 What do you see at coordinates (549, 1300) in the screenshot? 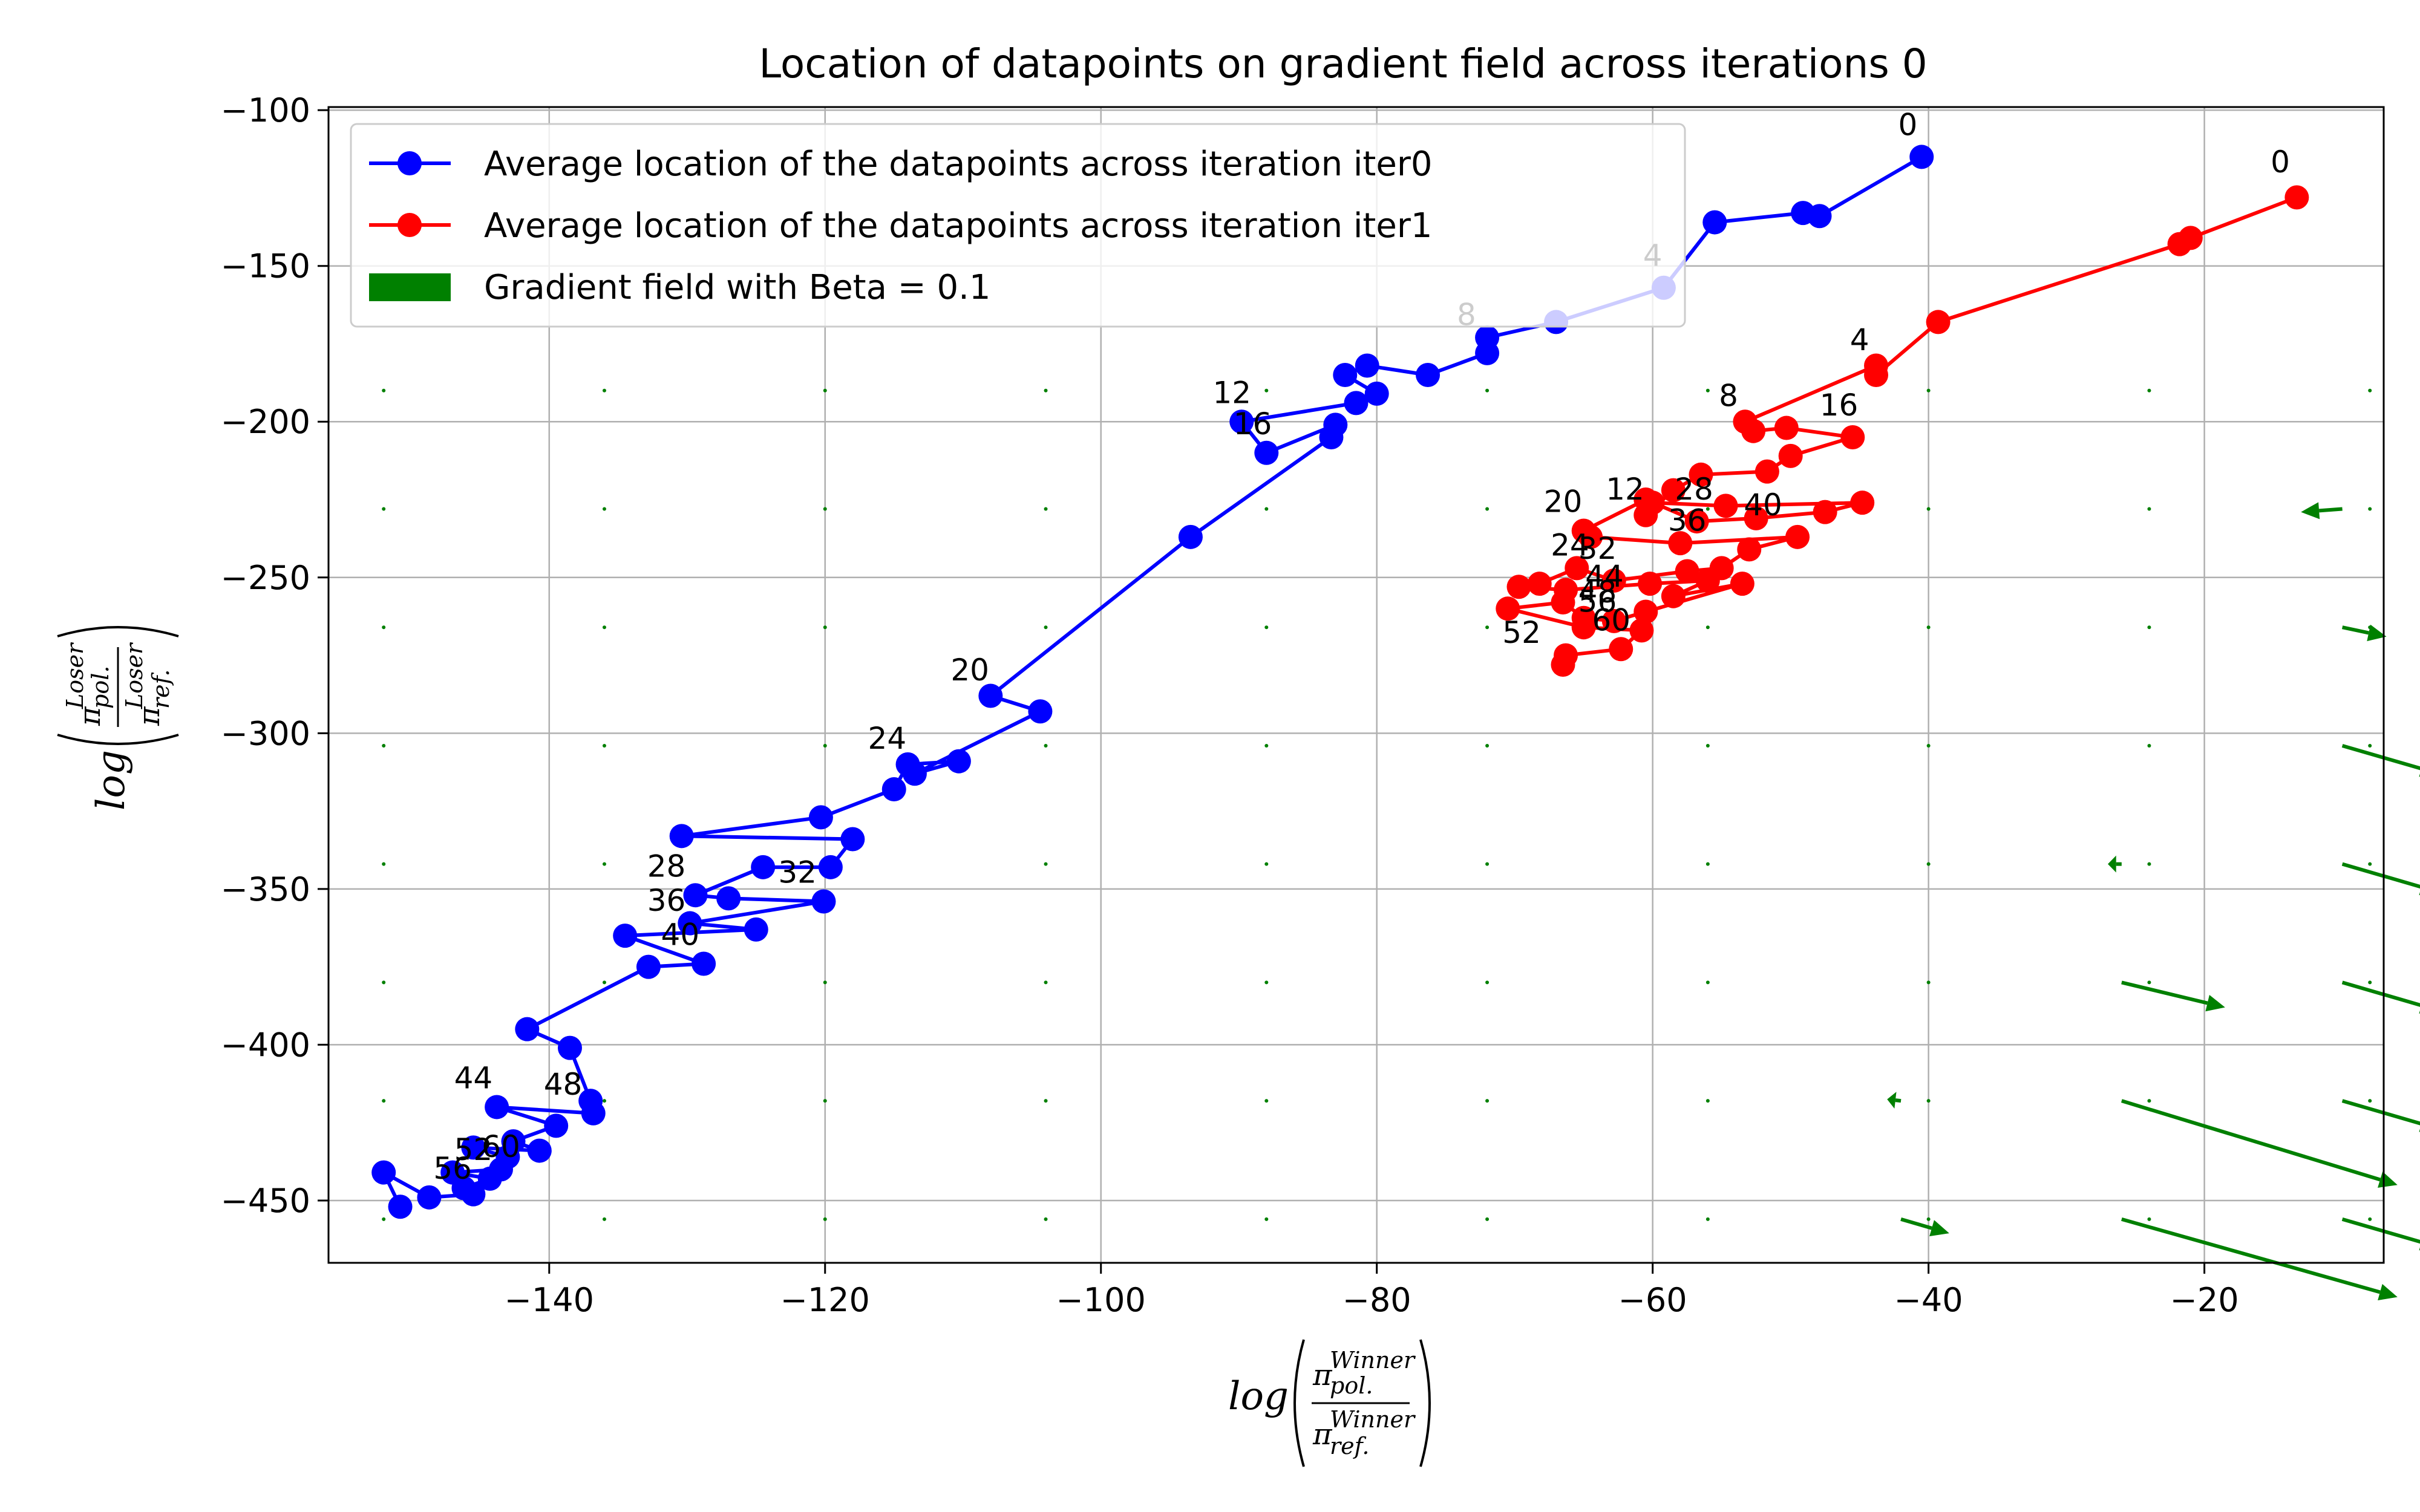
I see `x-tick-label: −140` at bounding box center [549, 1300].